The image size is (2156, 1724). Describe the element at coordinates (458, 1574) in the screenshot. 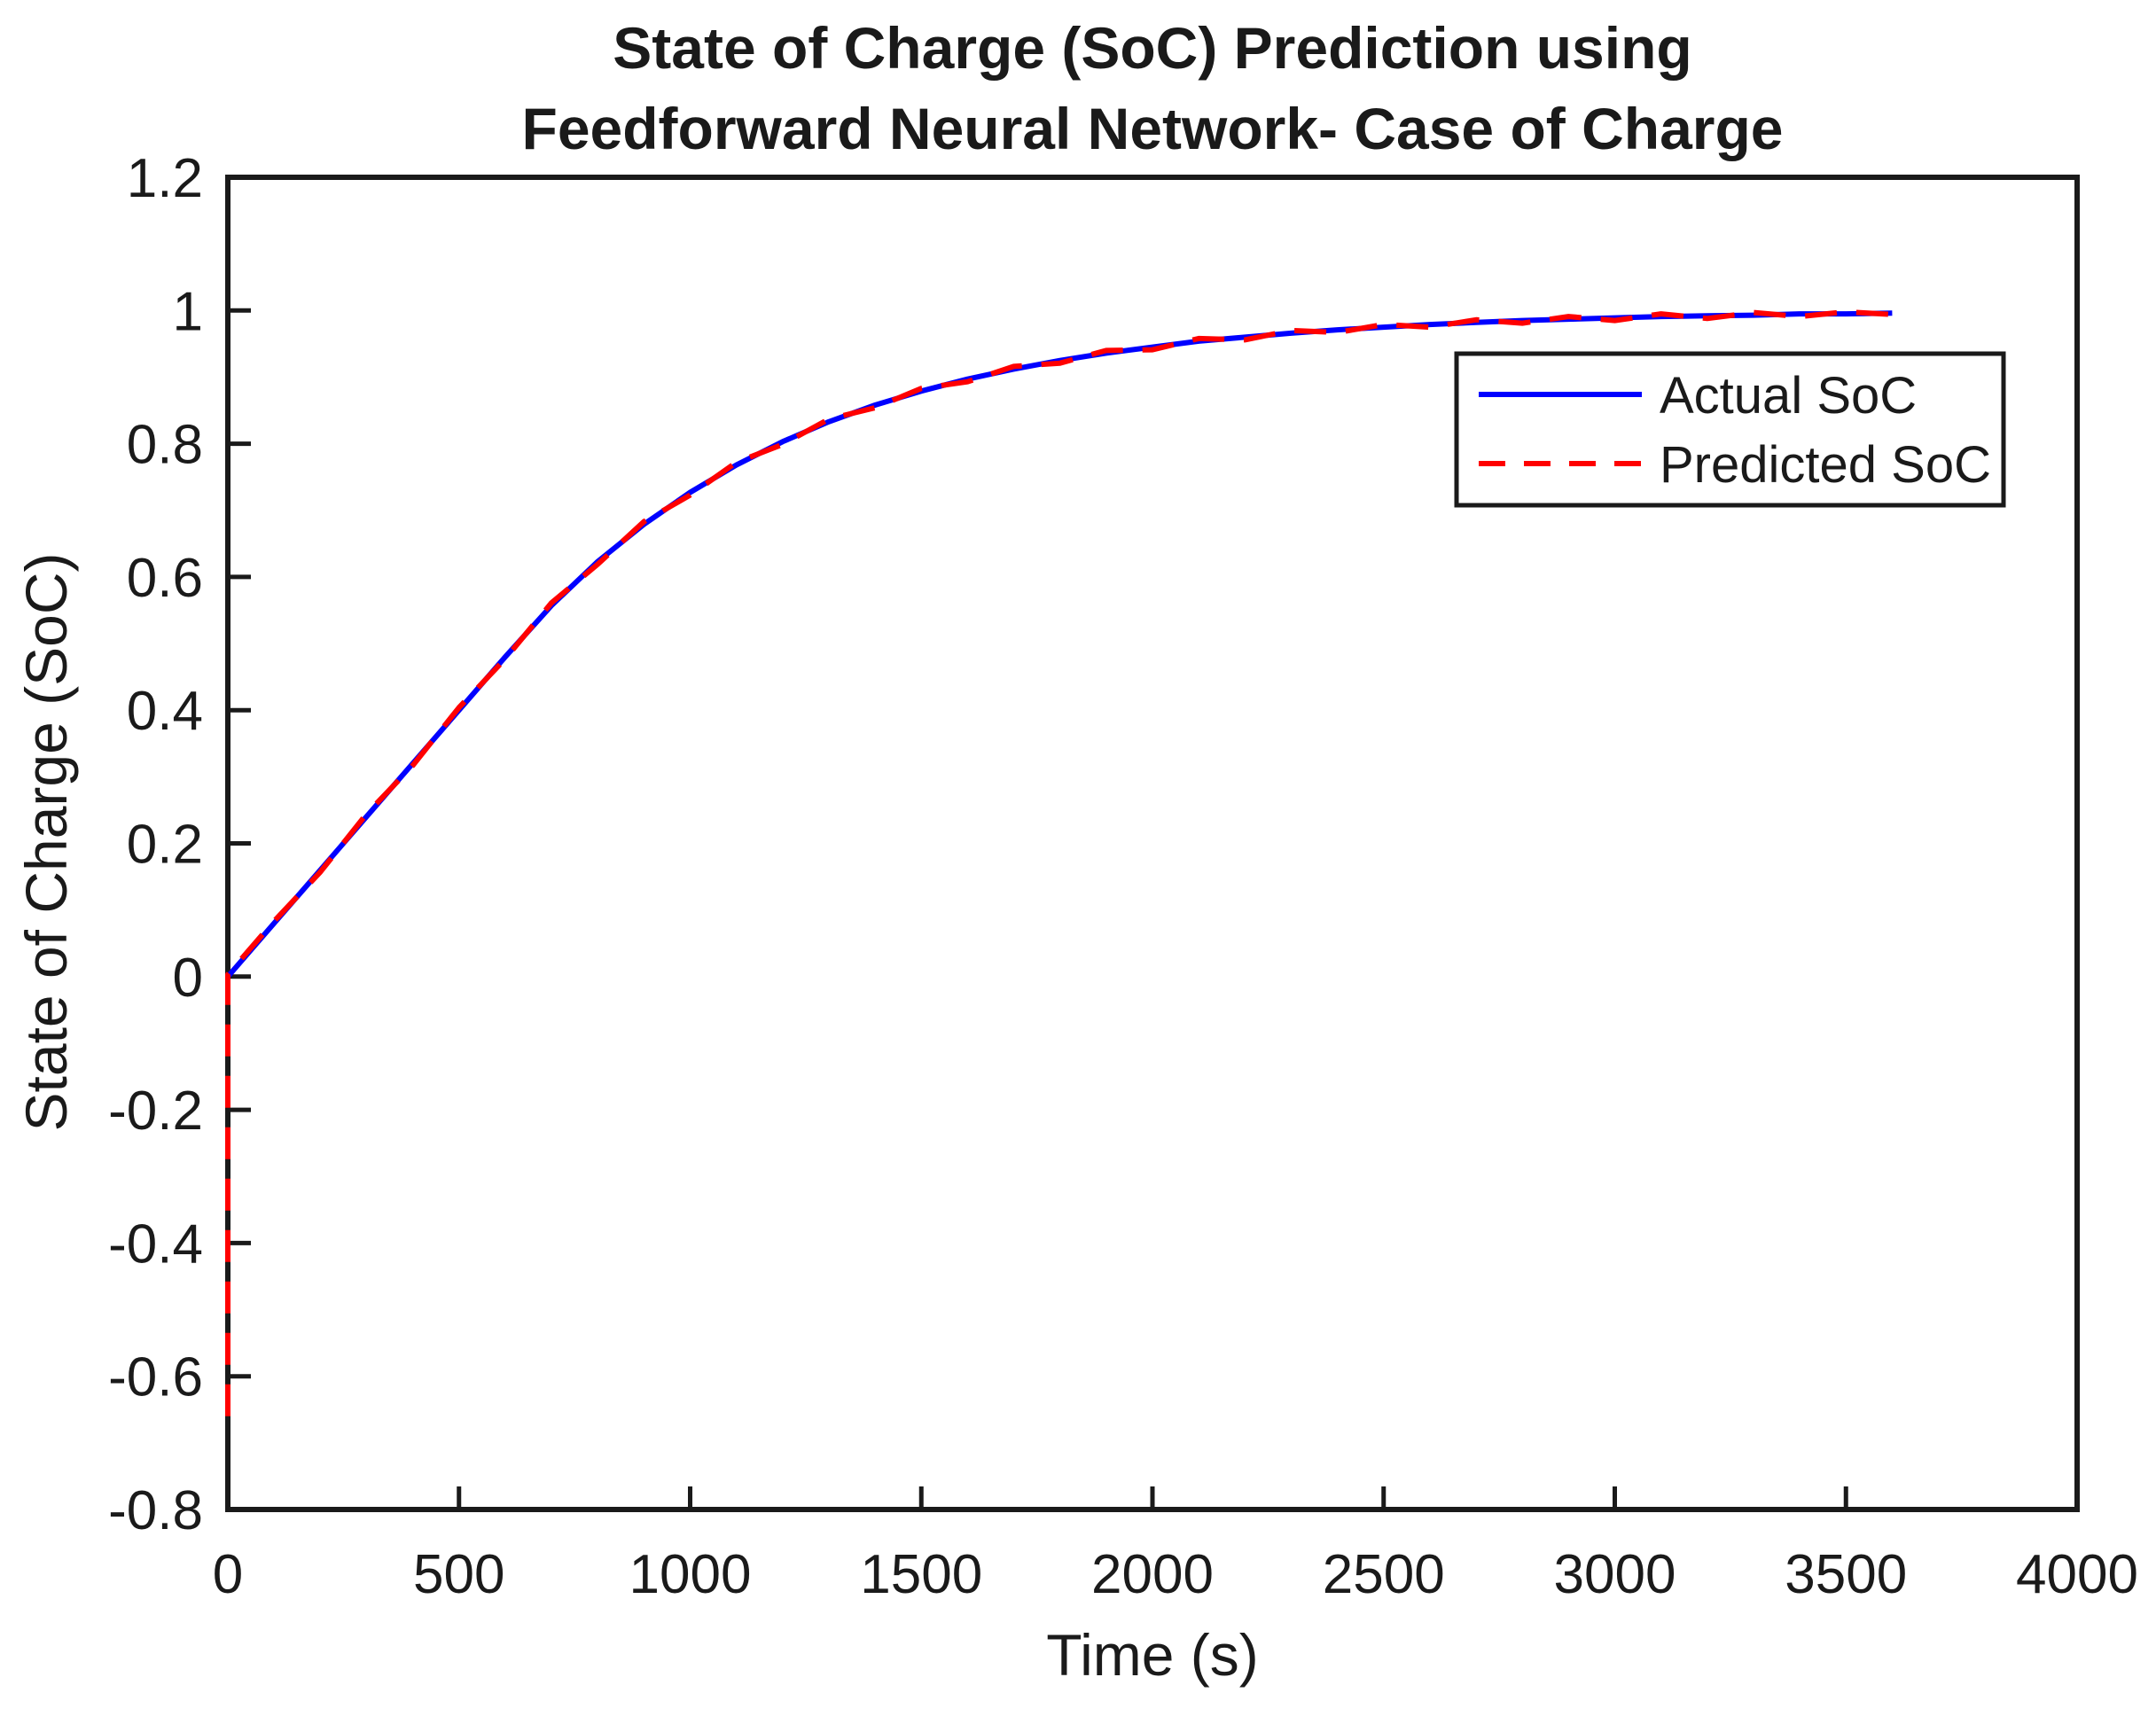

I see `x-tick-label: 500` at that location.